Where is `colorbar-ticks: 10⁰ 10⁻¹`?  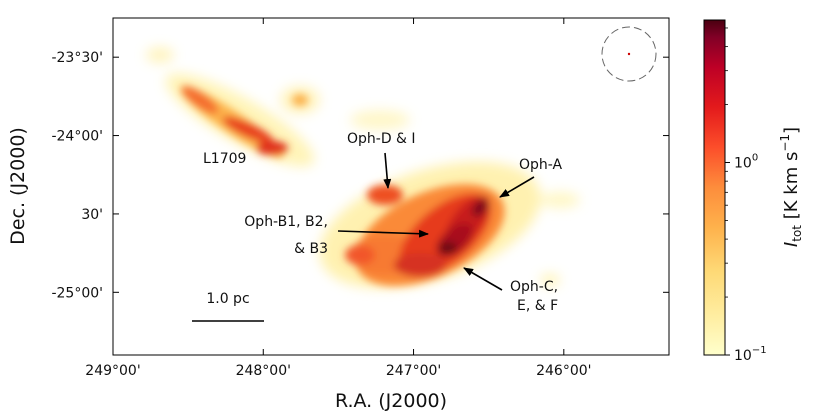 colorbar-ticks: 10⁰ 10⁻¹ is located at coordinates (746, 195).